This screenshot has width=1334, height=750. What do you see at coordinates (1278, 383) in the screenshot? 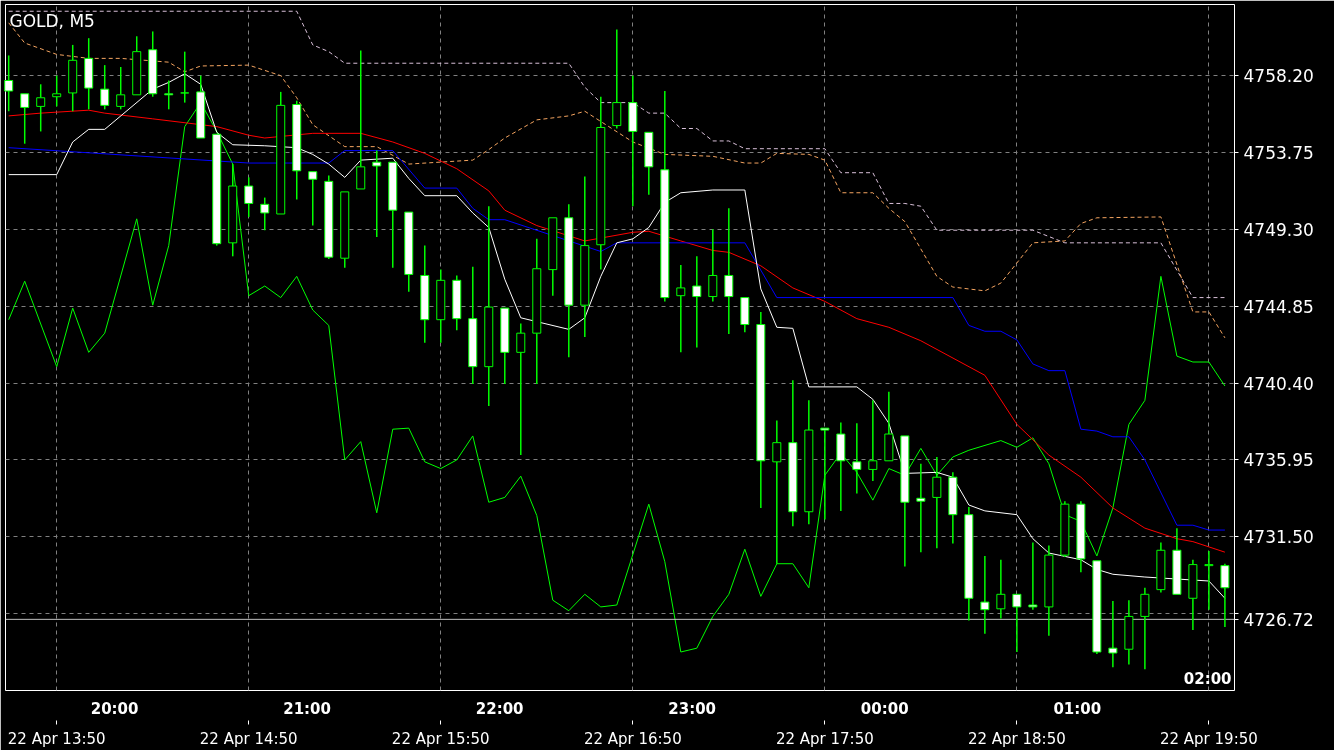
I see `y-tick-label: 4740.40` at bounding box center [1278, 383].